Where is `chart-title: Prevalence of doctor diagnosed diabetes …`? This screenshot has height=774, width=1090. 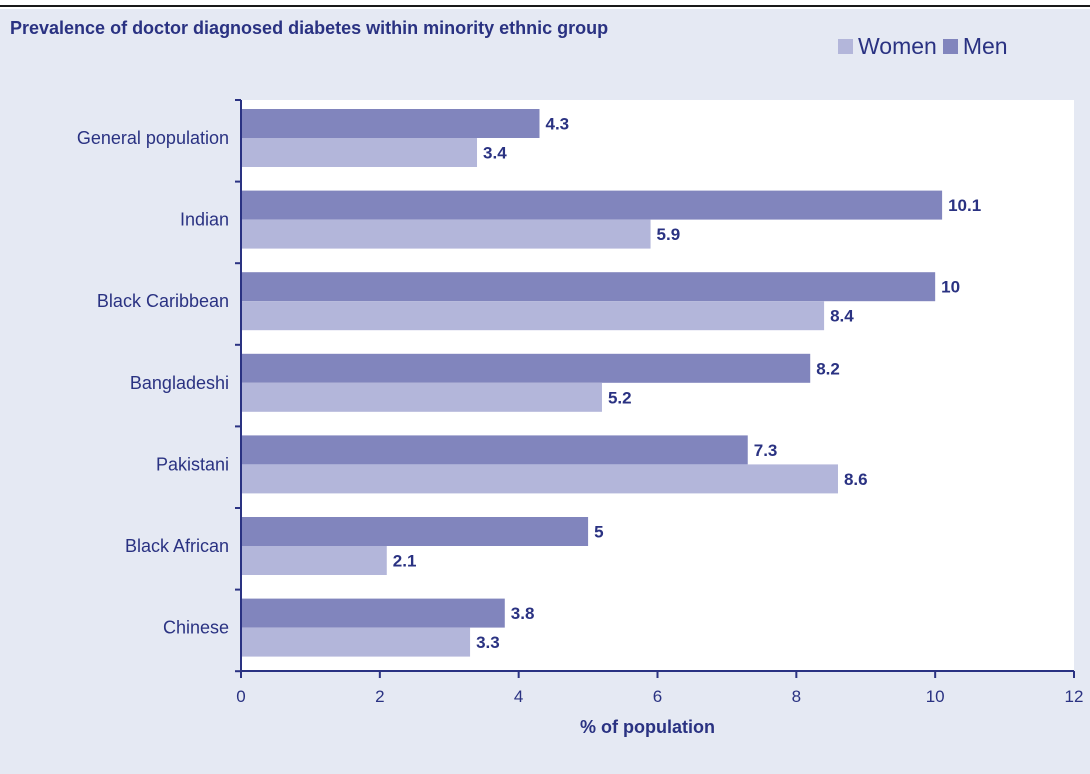
chart-title: Prevalence of doctor diagnosed diabetes … is located at coordinates (309, 28).